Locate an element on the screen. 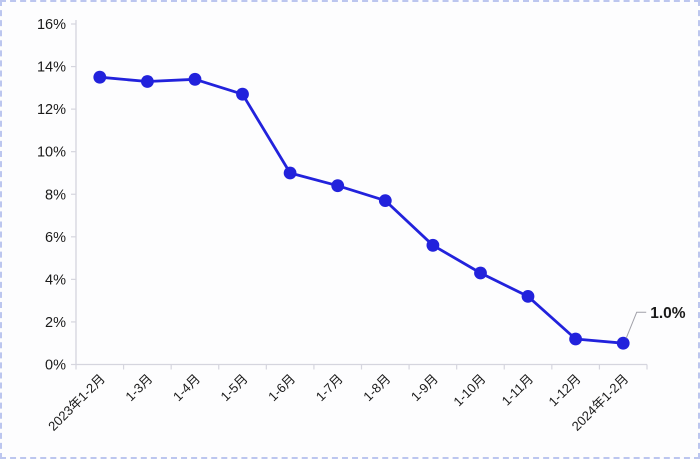  data-label-annotation: 1.0% is located at coordinates (655, 322).